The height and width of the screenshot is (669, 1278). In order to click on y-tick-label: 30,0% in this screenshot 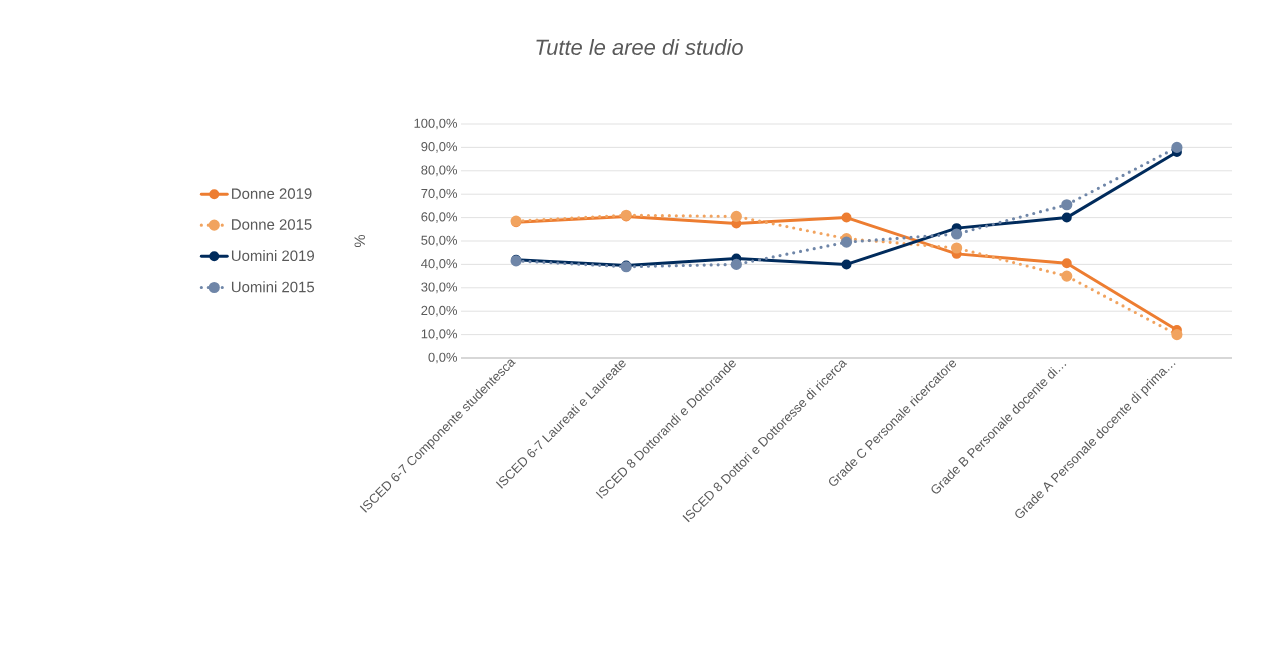, I will do `click(439, 288)`.